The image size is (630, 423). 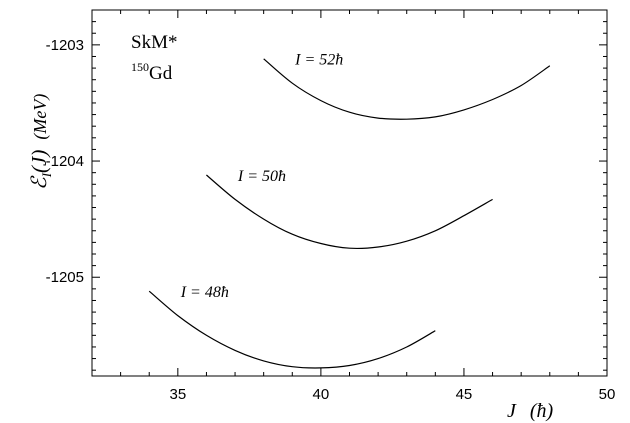 What do you see at coordinates (177, 394) in the screenshot?
I see `x-tick-label: 35` at bounding box center [177, 394].